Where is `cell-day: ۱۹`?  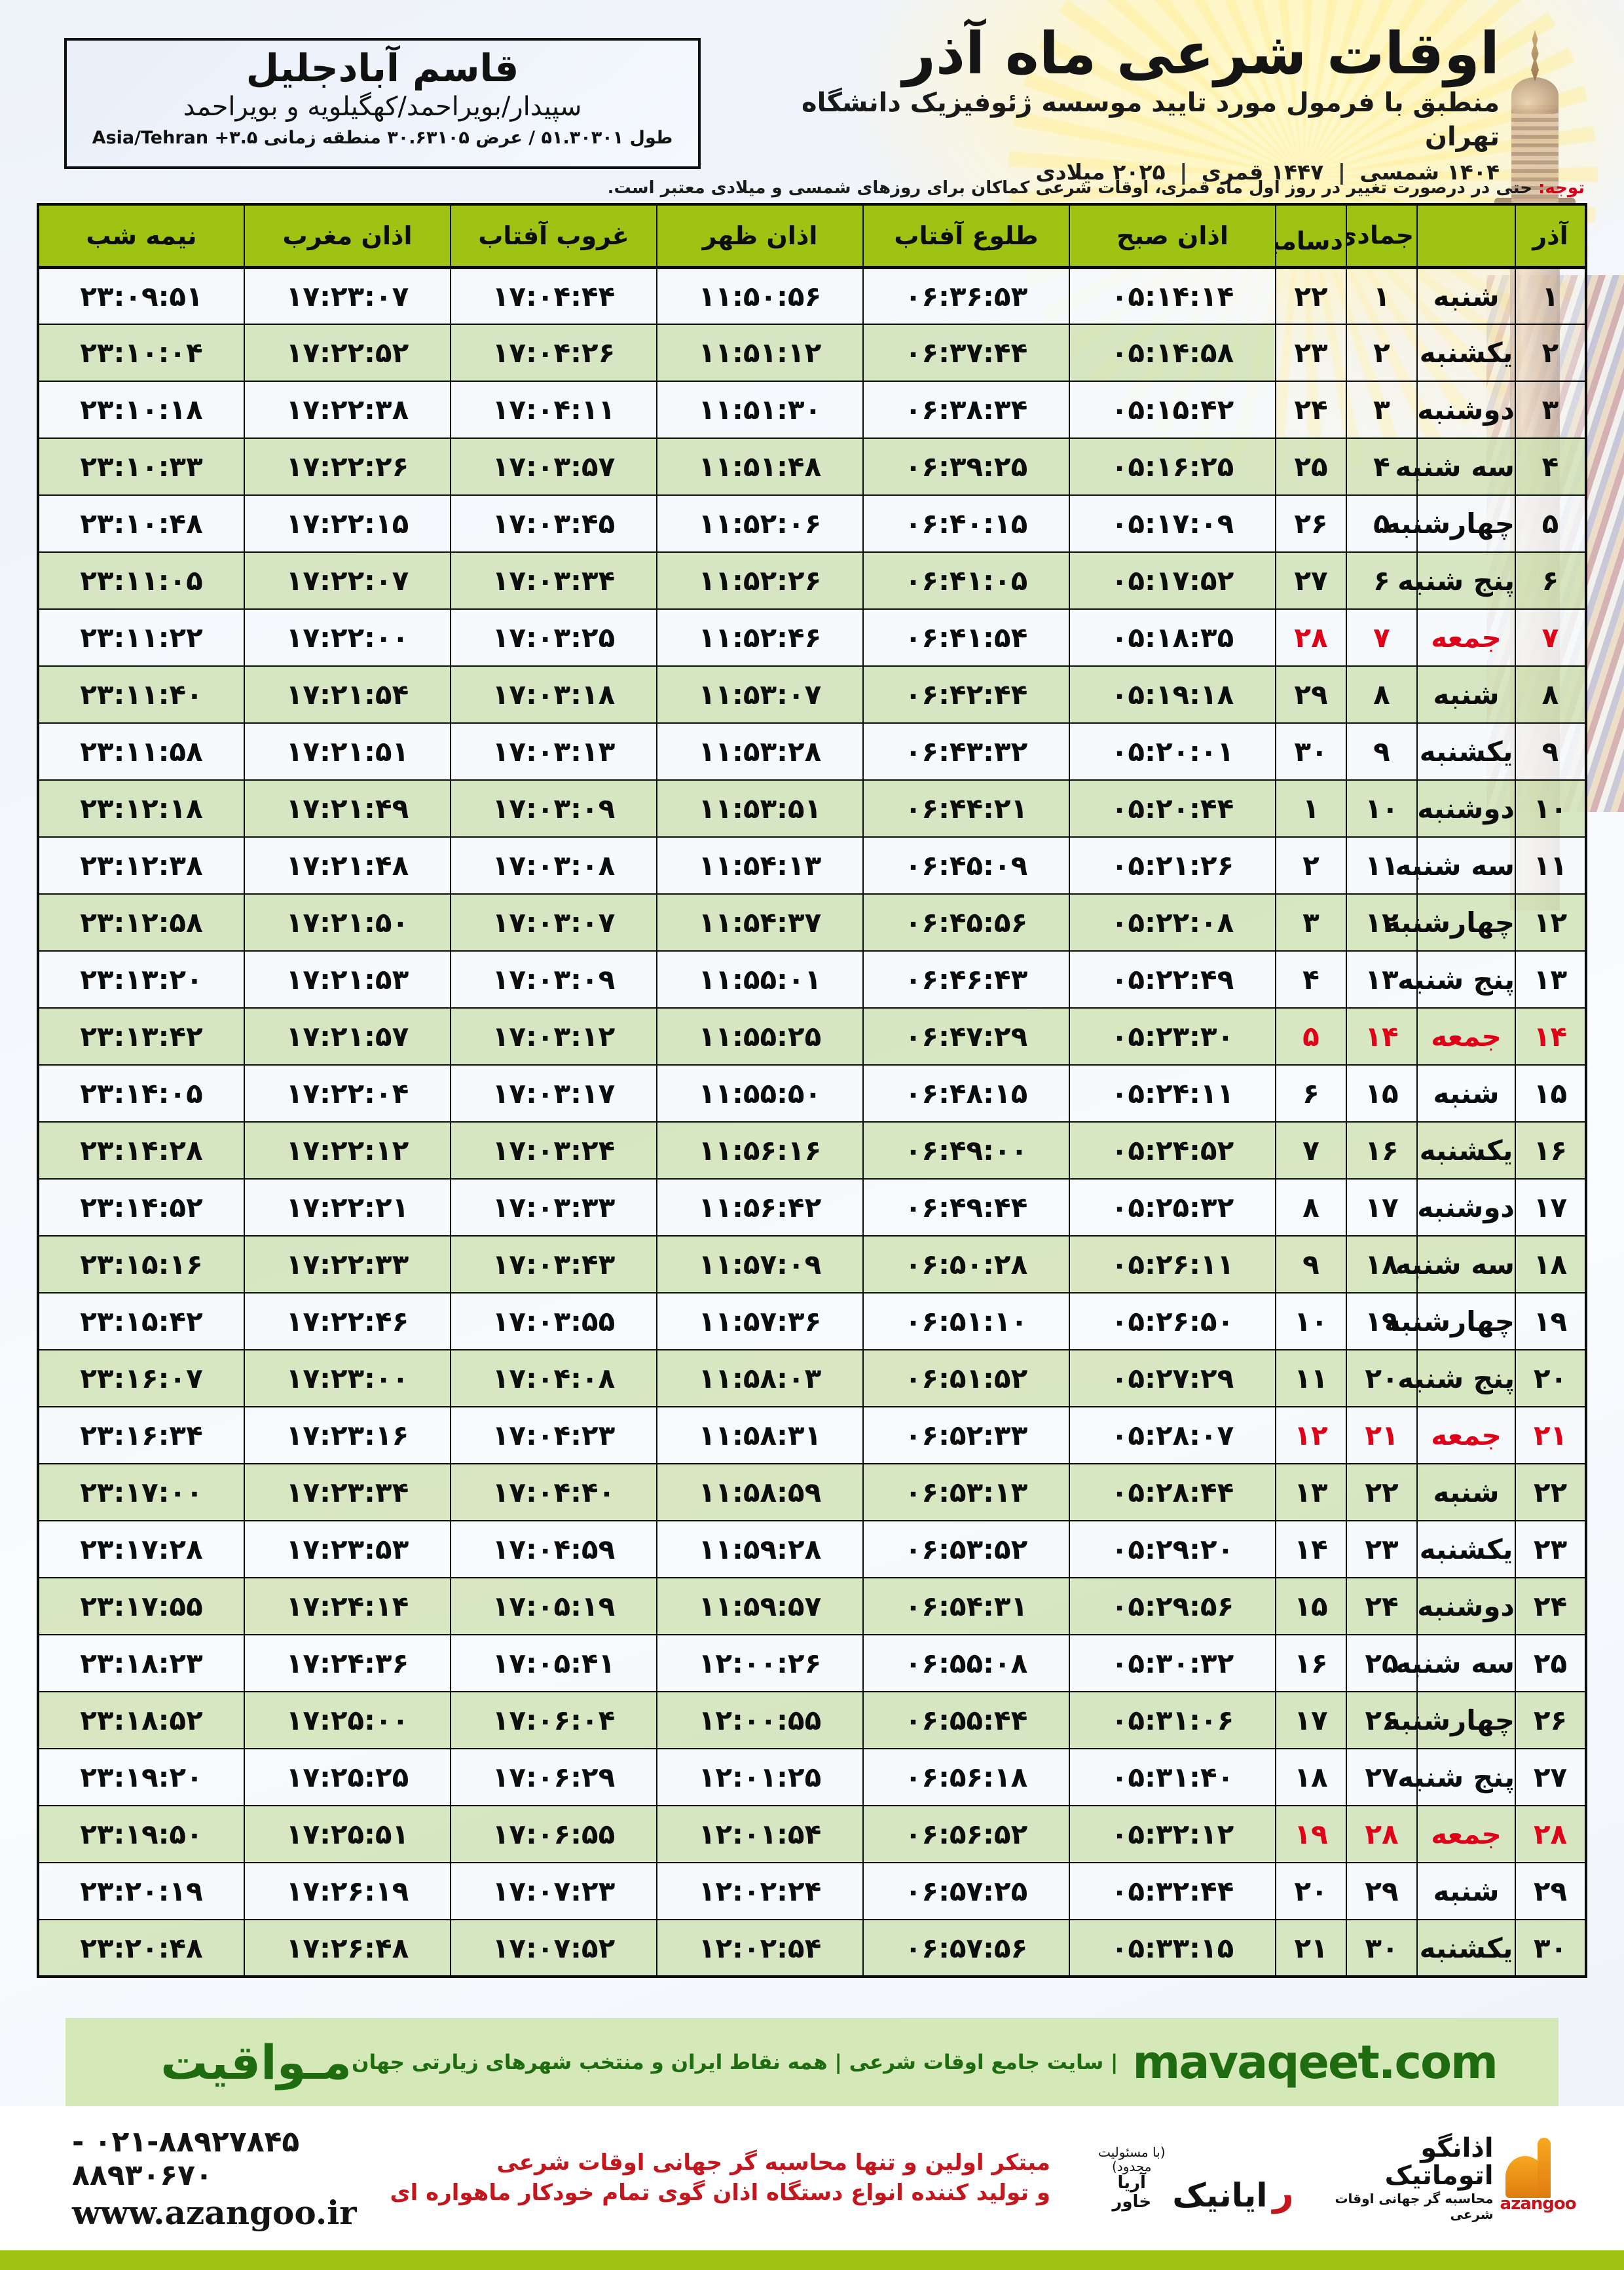
cell-day: ۱۹ is located at coordinates (1551, 1321).